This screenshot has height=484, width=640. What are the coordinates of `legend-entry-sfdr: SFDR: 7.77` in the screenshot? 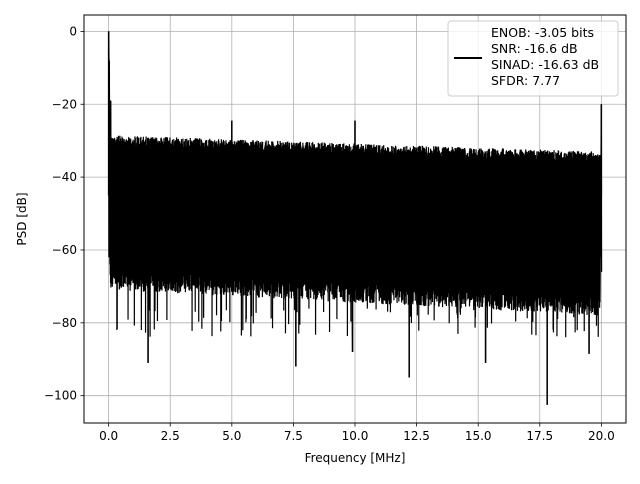 It's located at (525, 80).